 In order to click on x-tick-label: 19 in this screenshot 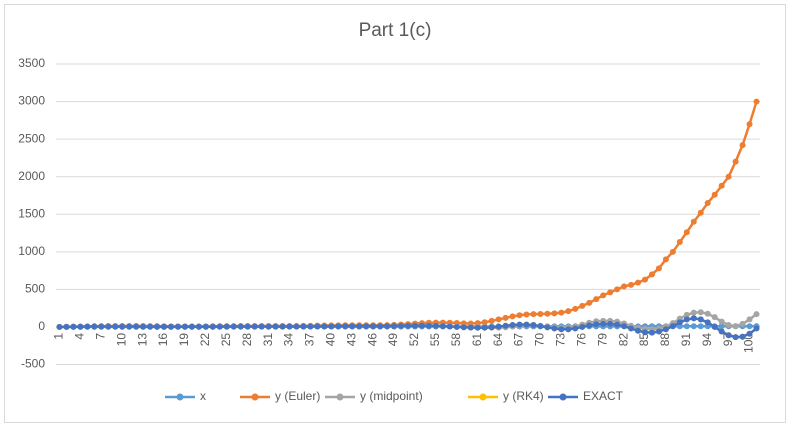, I will do `click(184, 340)`.